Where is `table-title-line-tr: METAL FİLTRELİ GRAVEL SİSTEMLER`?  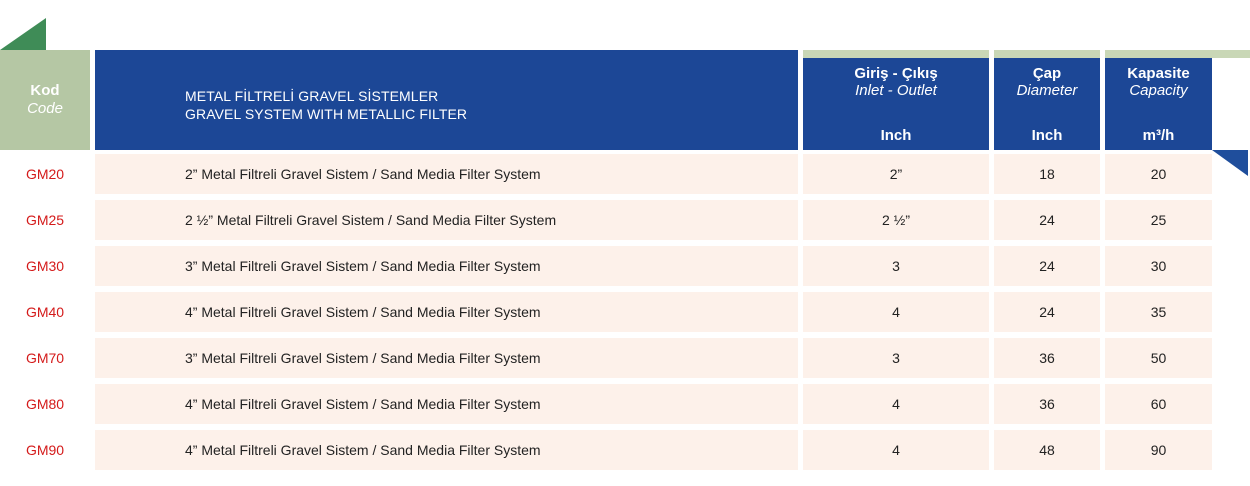 table-title-line-tr: METAL FİLTRELİ GRAVEL SİSTEMLER is located at coordinates (312, 96).